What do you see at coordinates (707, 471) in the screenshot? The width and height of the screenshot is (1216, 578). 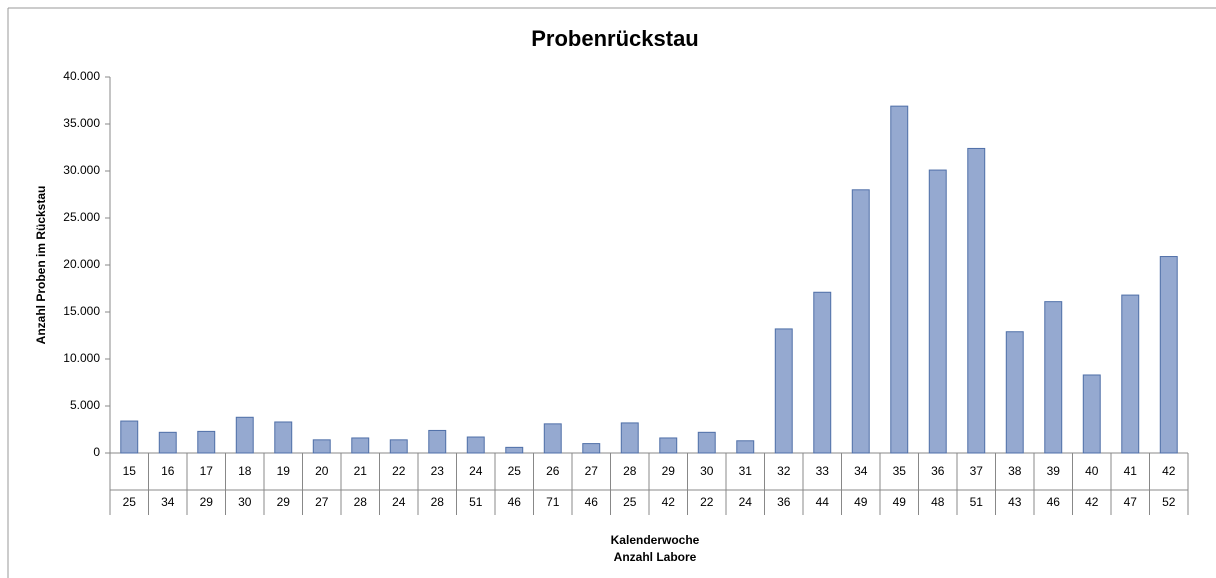 I see `x-tick-label: 30` at bounding box center [707, 471].